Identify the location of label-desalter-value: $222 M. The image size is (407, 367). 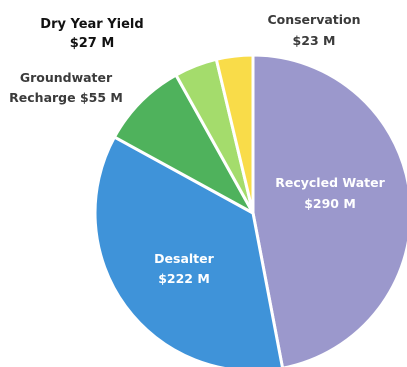
(184, 278).